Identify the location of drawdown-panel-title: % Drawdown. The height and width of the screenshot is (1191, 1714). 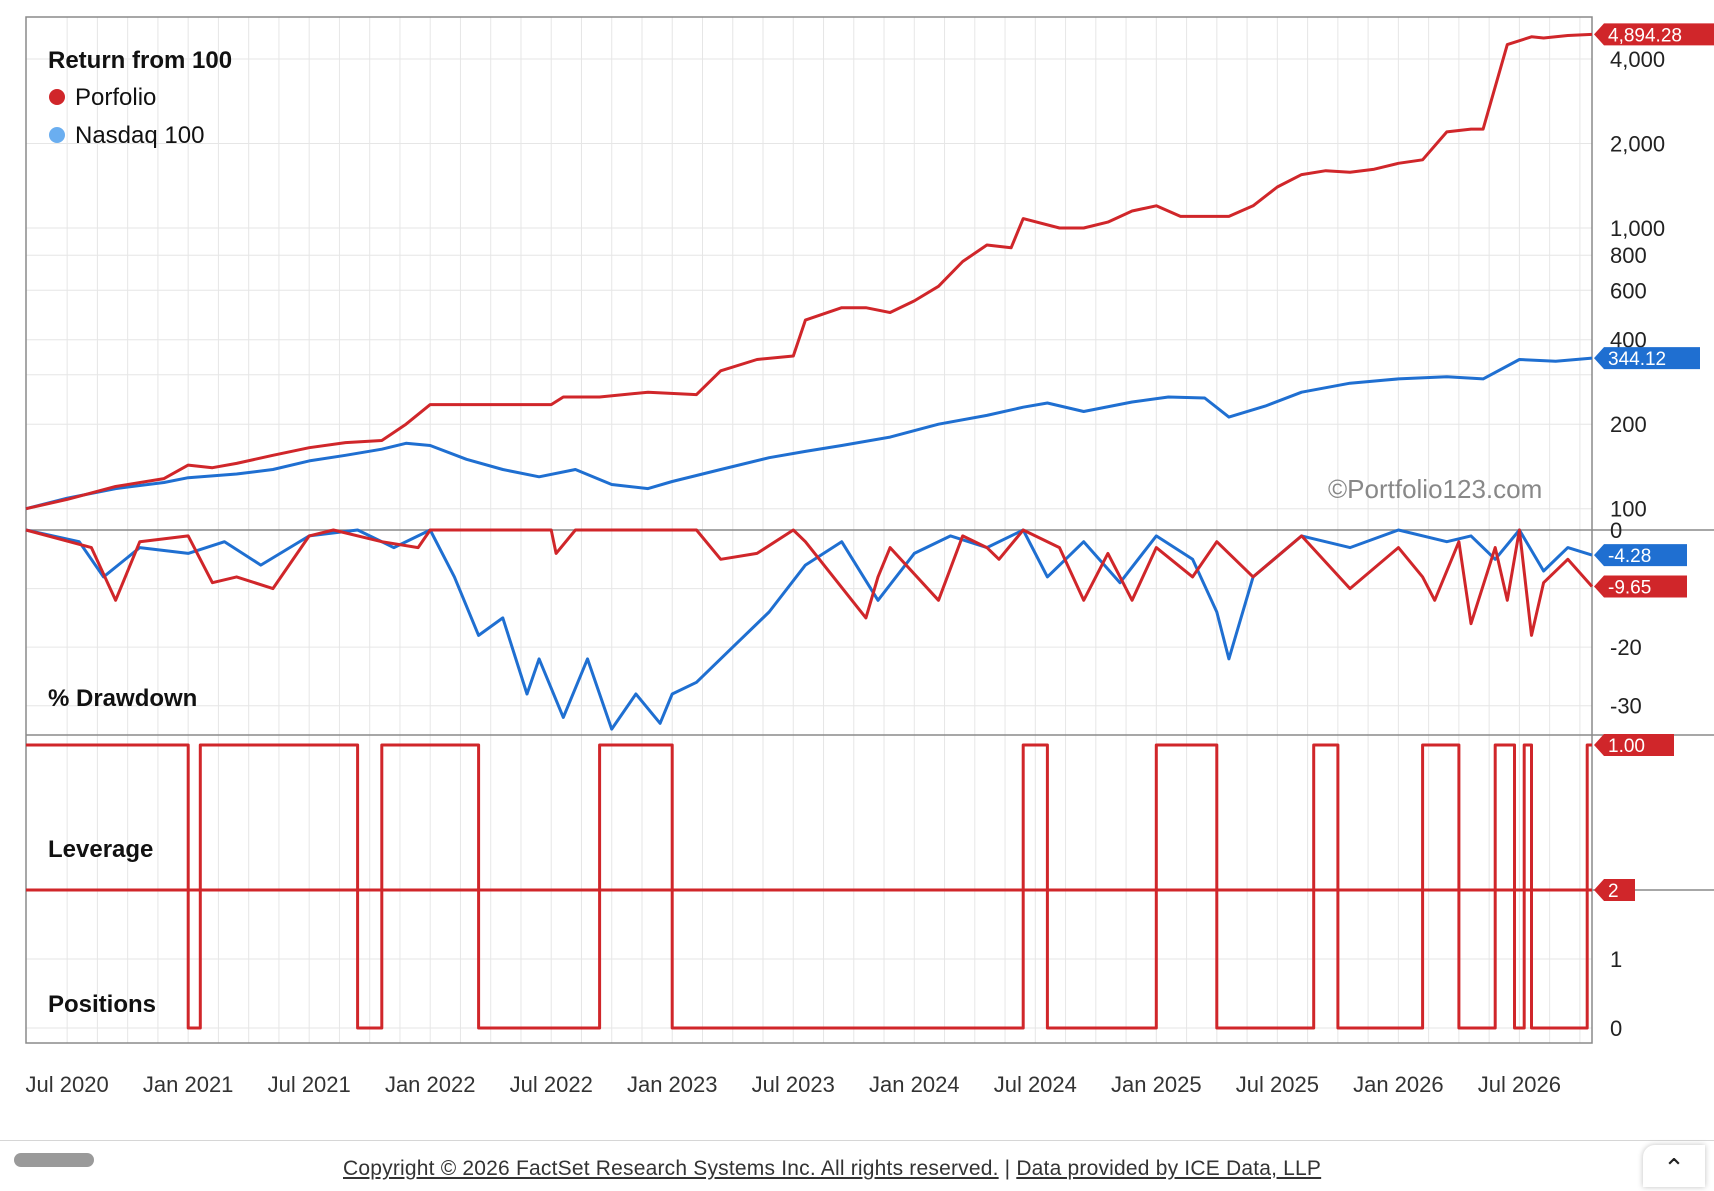
(122, 698).